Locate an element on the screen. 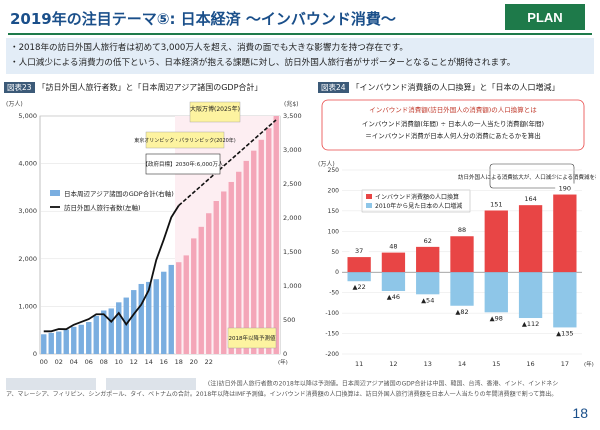 The image size is (600, 430). legend-box is located at coordinates (416, 201).